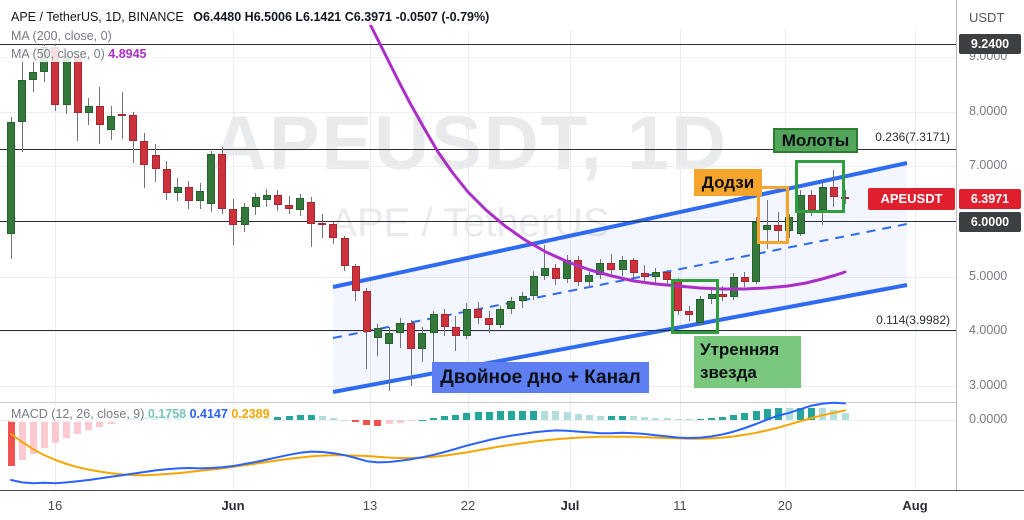 The height and width of the screenshot is (520, 1024). I want to click on doji-highlight-box, so click(773, 215).